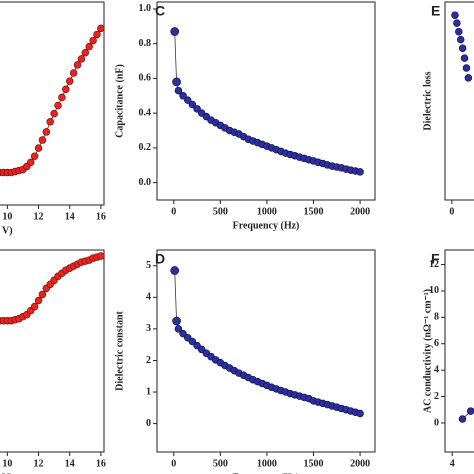  What do you see at coordinates (435, 11) in the screenshot?
I see `panel-label: E` at bounding box center [435, 11].